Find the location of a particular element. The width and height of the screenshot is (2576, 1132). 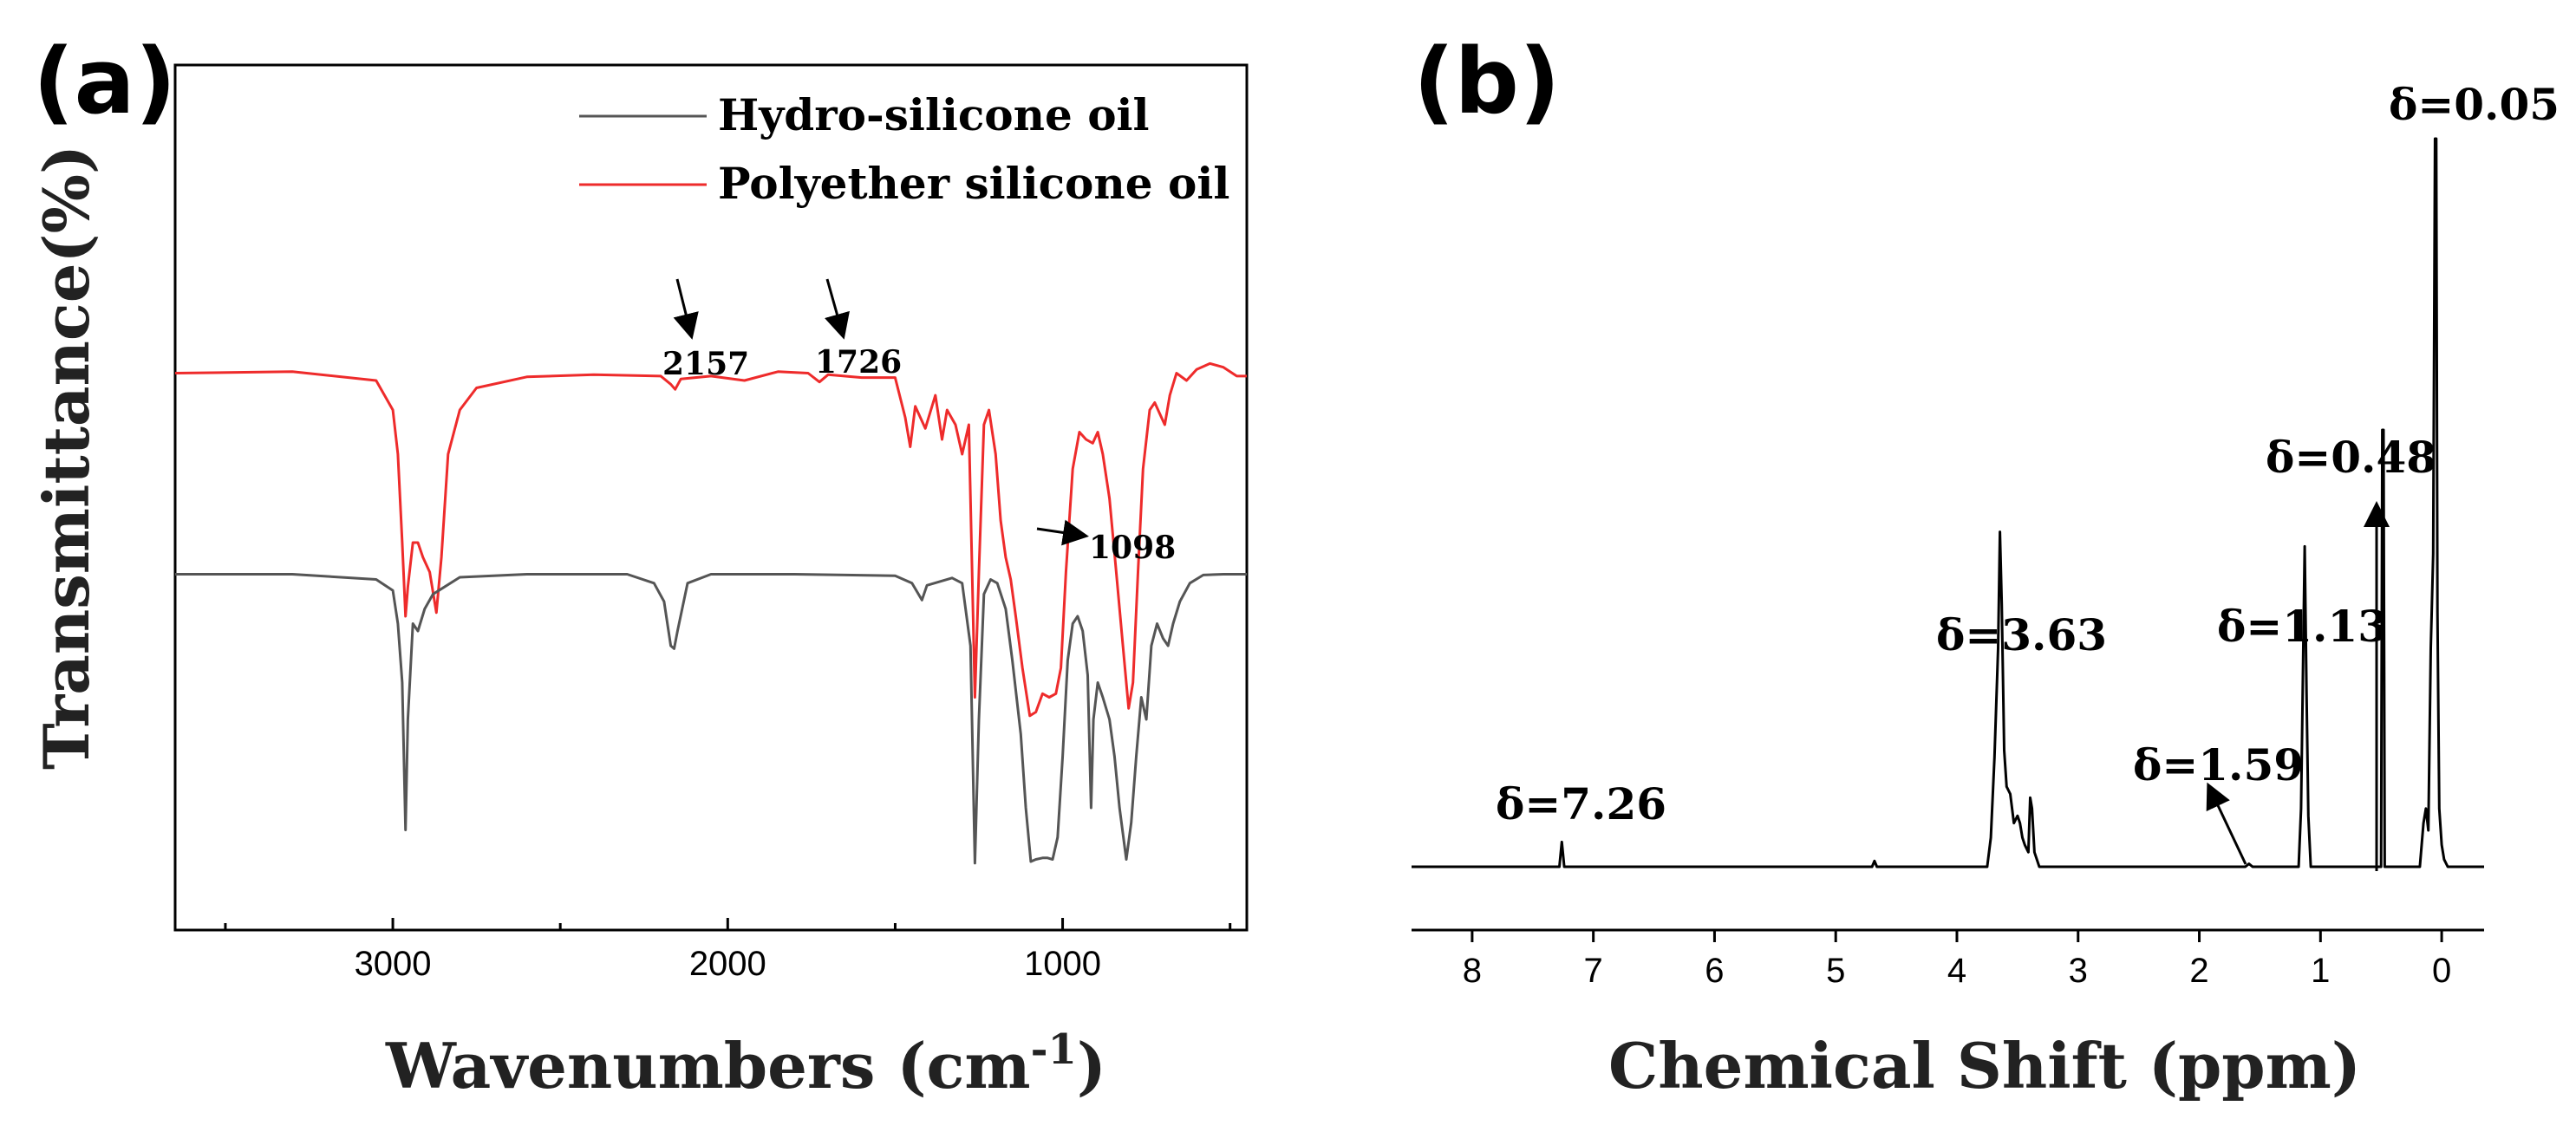

ftir-y-axis-title: Transmittance(%) is located at coordinates (66, 457).